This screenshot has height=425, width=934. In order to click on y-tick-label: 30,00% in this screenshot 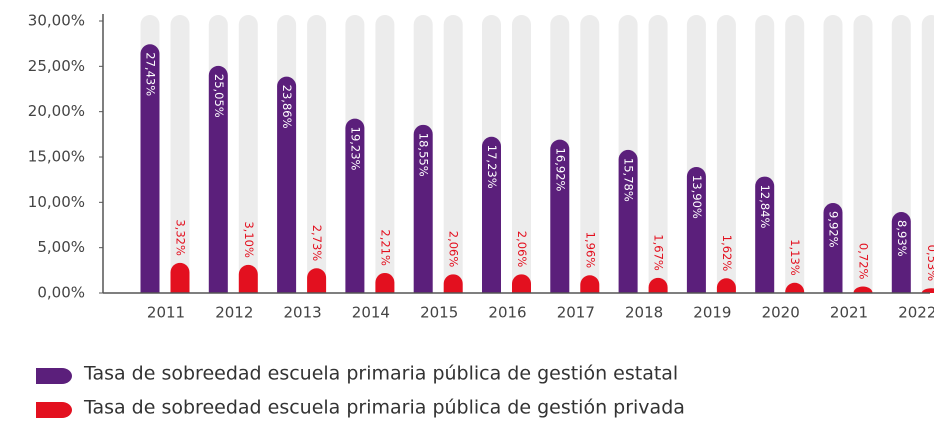, I will do `click(56, 21)`.